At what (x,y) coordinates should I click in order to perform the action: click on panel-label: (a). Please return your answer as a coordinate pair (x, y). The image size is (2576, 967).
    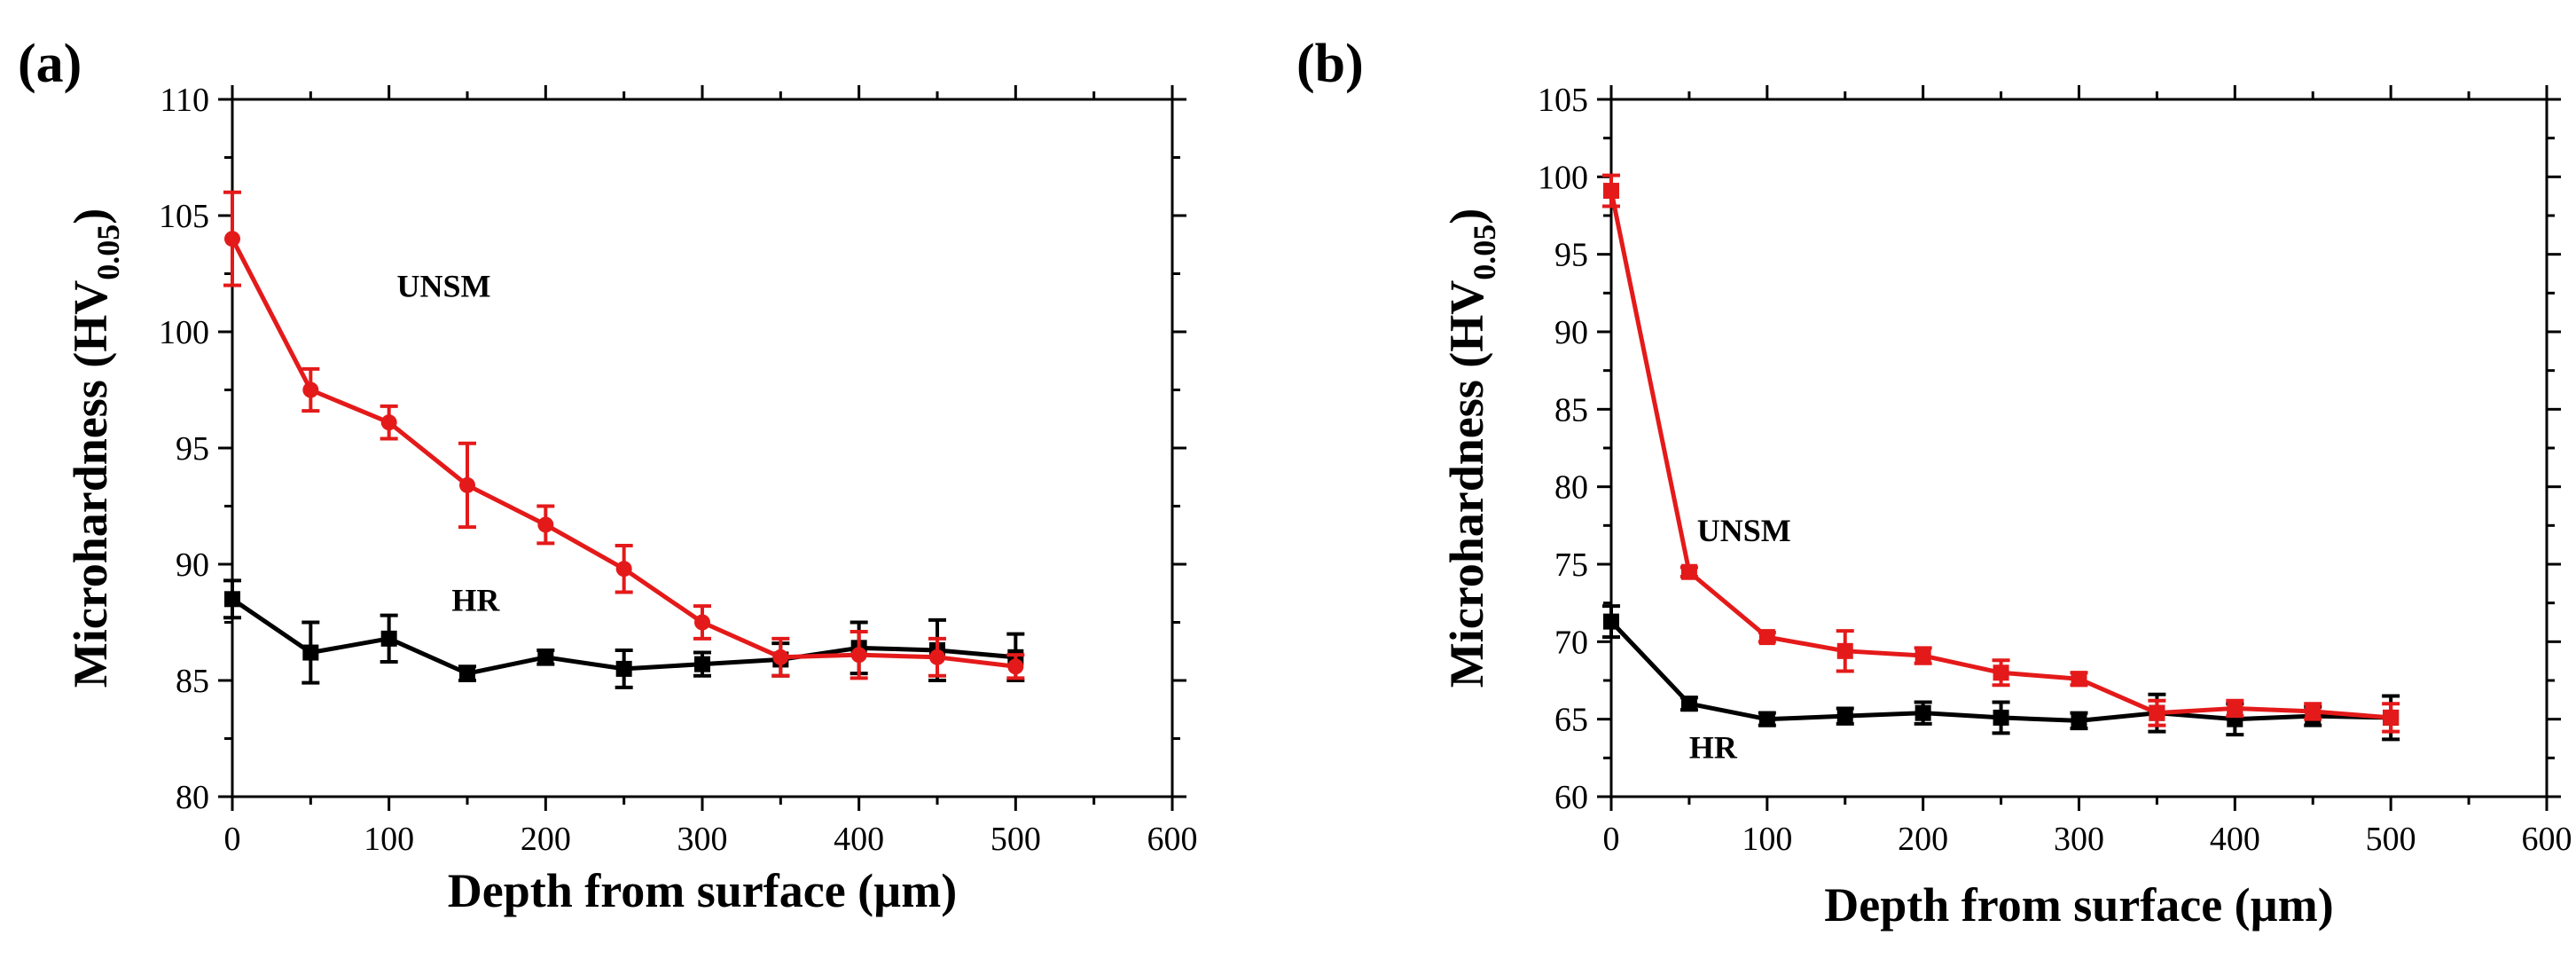
    Looking at the image, I should click on (50, 64).